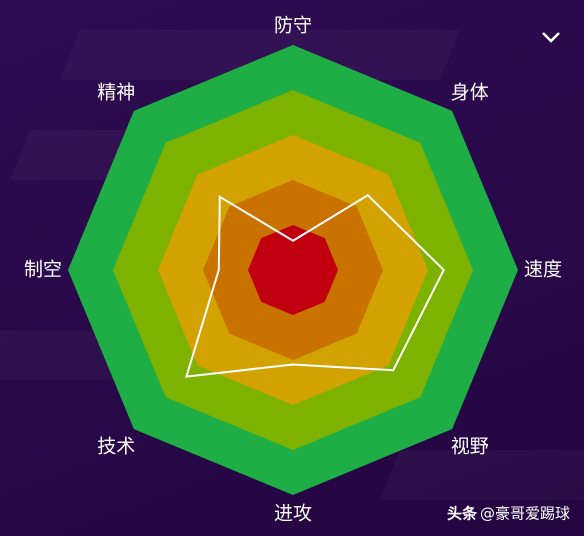  What do you see at coordinates (525, 514) in the screenshot?
I see `watermark-author: @豪哥爱踢球` at bounding box center [525, 514].